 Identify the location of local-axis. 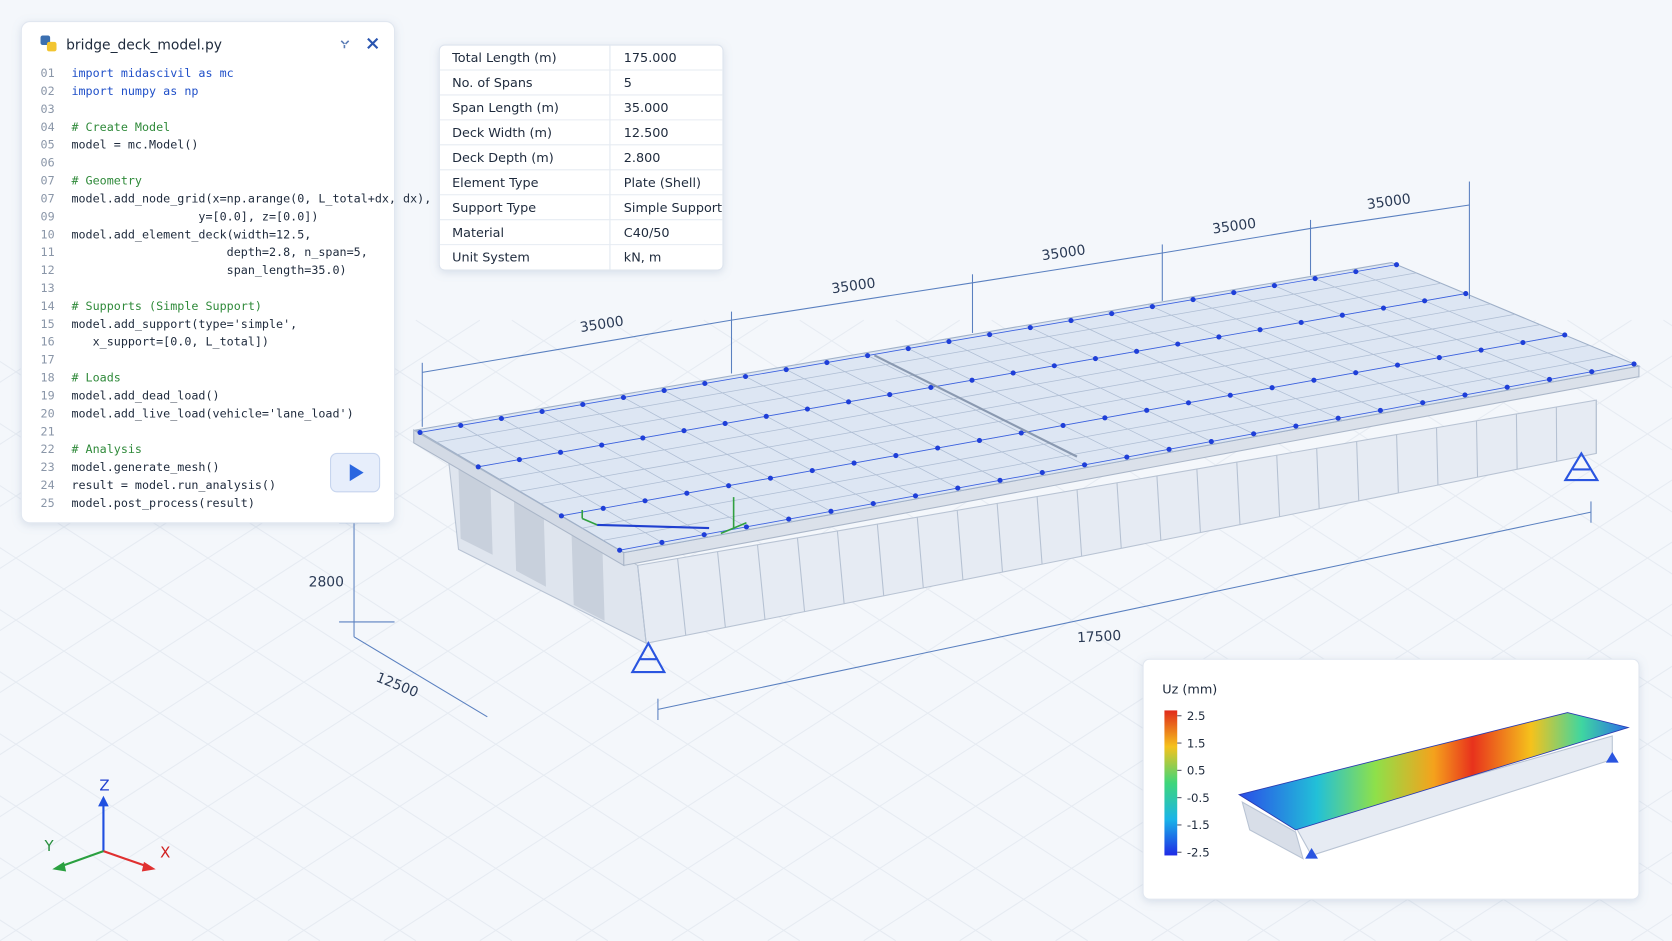
(653, 526).